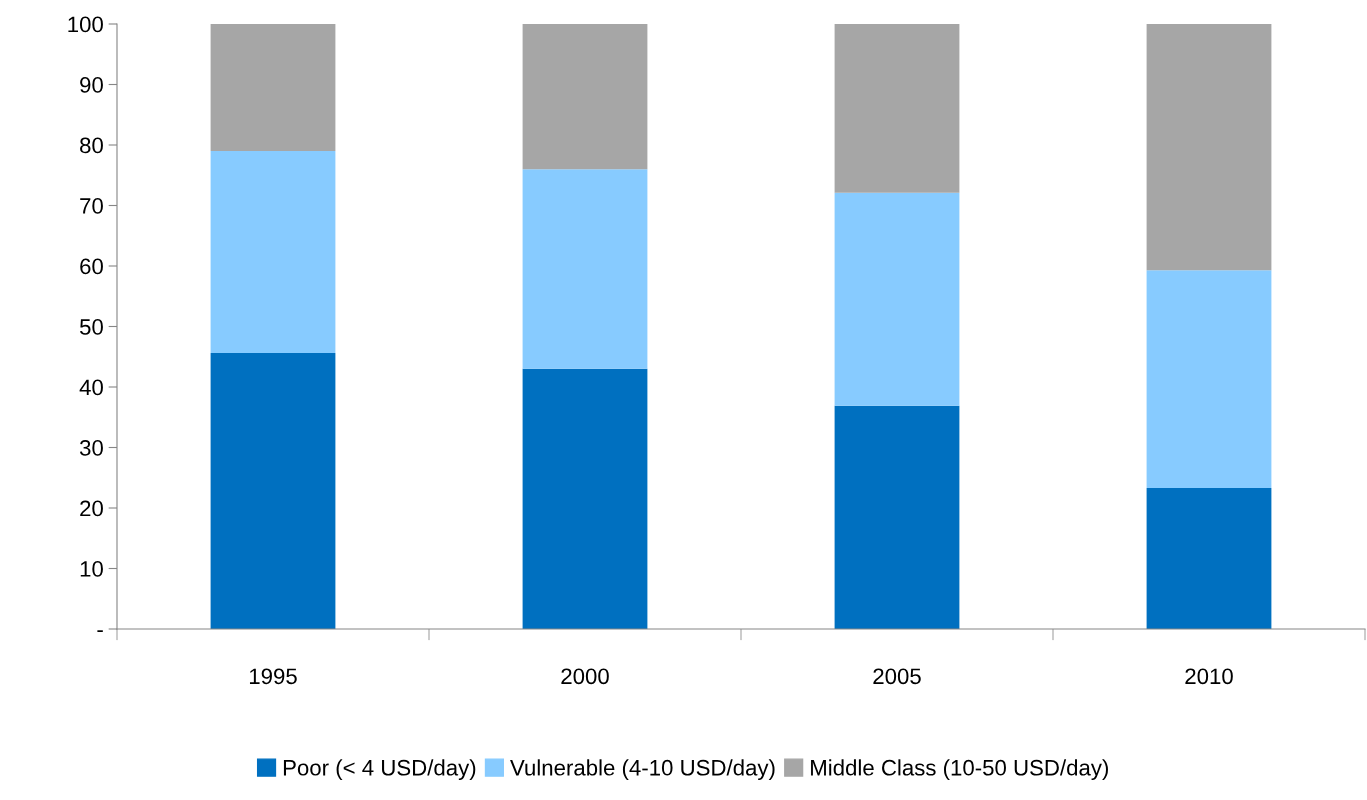 The image size is (1367, 800). What do you see at coordinates (1209, 676) in the screenshot?
I see `x-tick-label: 2010` at bounding box center [1209, 676].